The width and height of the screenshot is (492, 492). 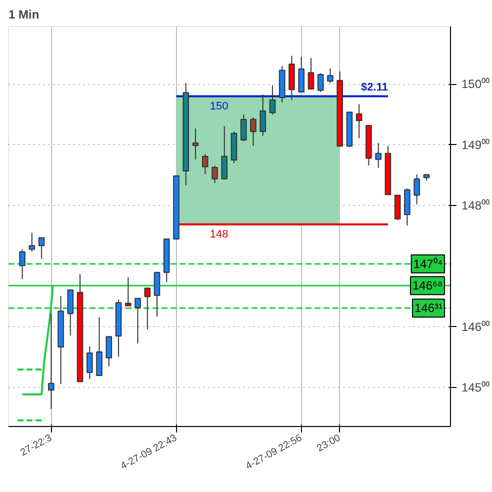 I want to click on y-tick-label: 145⁰⁰, so click(x=476, y=387).